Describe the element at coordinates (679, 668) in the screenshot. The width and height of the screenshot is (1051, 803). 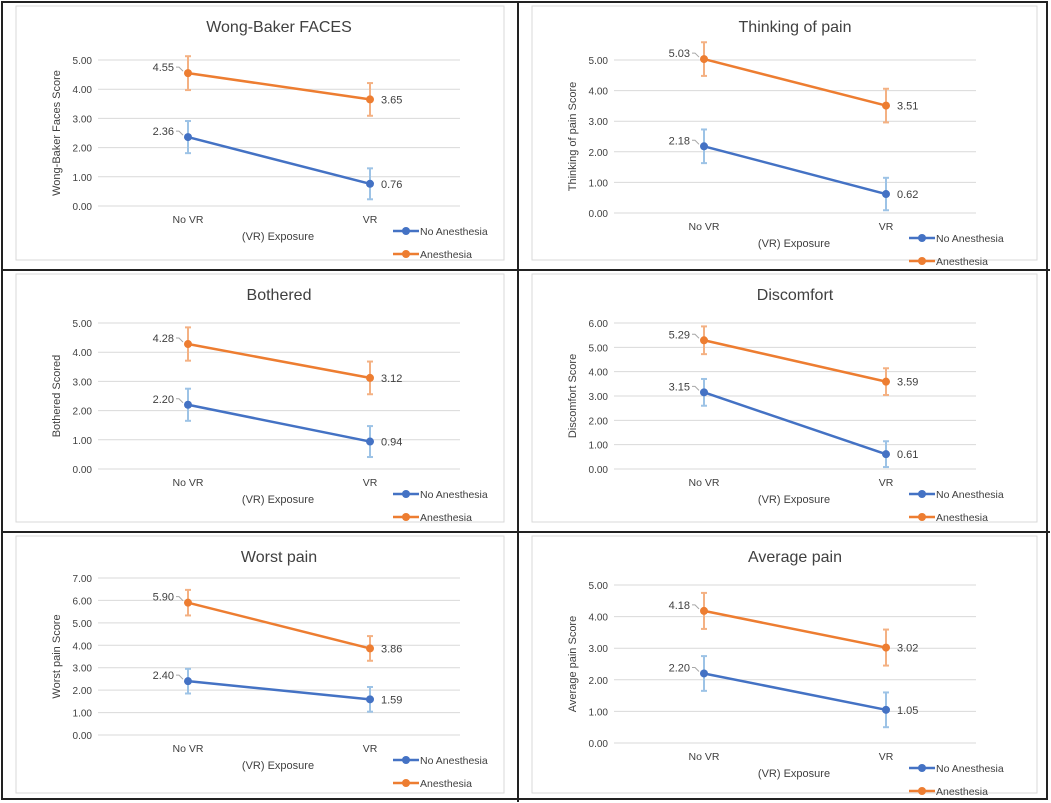
I see `data-label: 2.20` at that location.